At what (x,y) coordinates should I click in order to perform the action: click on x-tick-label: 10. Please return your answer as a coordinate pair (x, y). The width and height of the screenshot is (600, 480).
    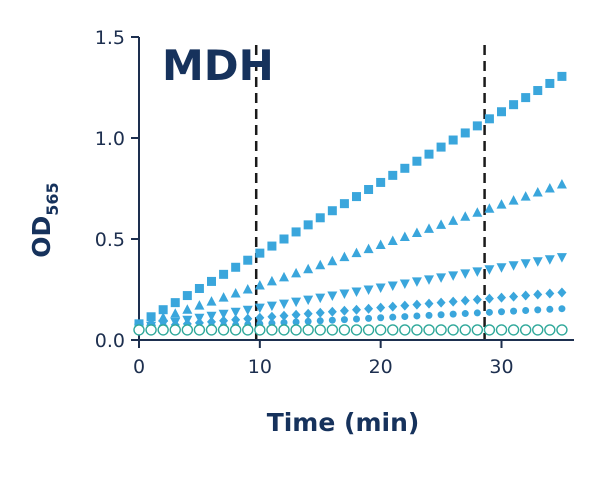
    Looking at the image, I should click on (260, 367).